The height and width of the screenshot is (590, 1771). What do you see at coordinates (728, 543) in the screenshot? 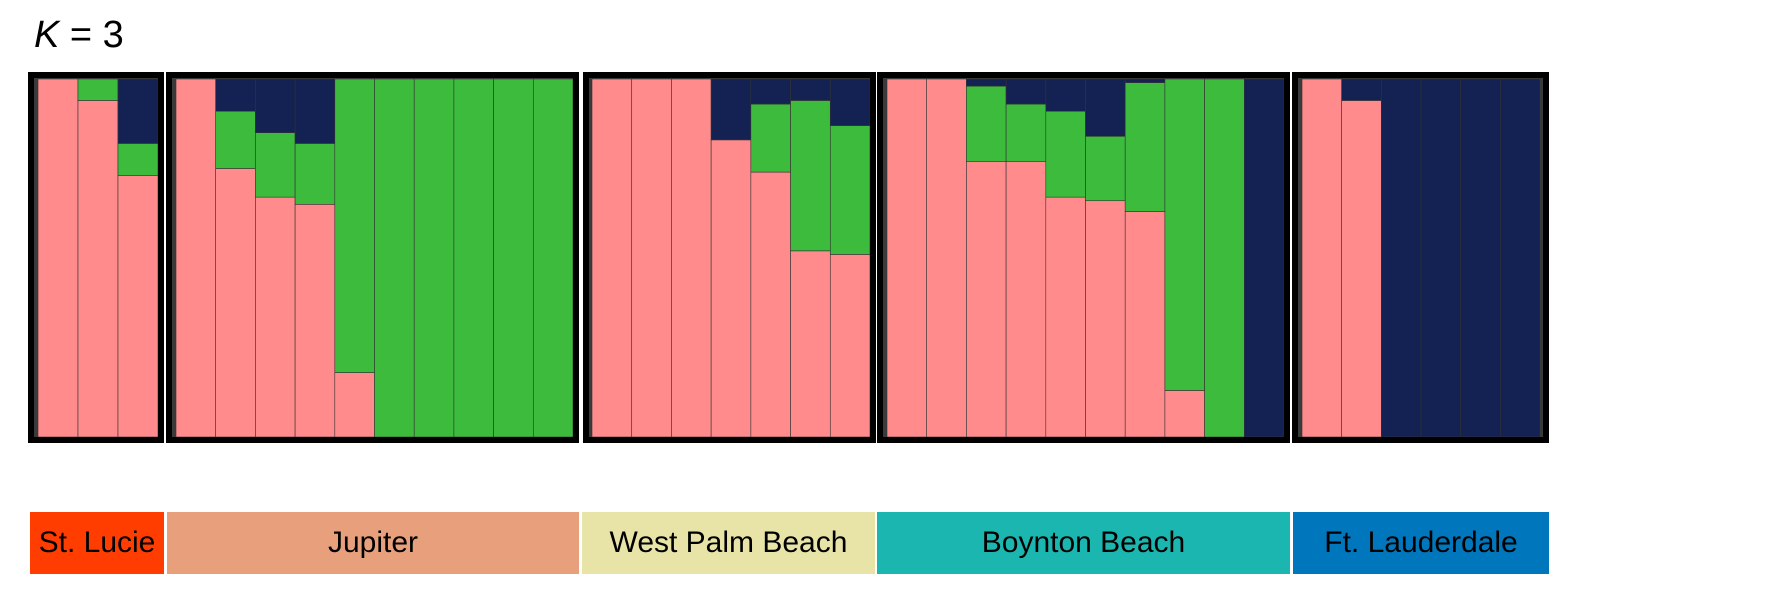
I see `population-label: West Palm Beach` at bounding box center [728, 543].